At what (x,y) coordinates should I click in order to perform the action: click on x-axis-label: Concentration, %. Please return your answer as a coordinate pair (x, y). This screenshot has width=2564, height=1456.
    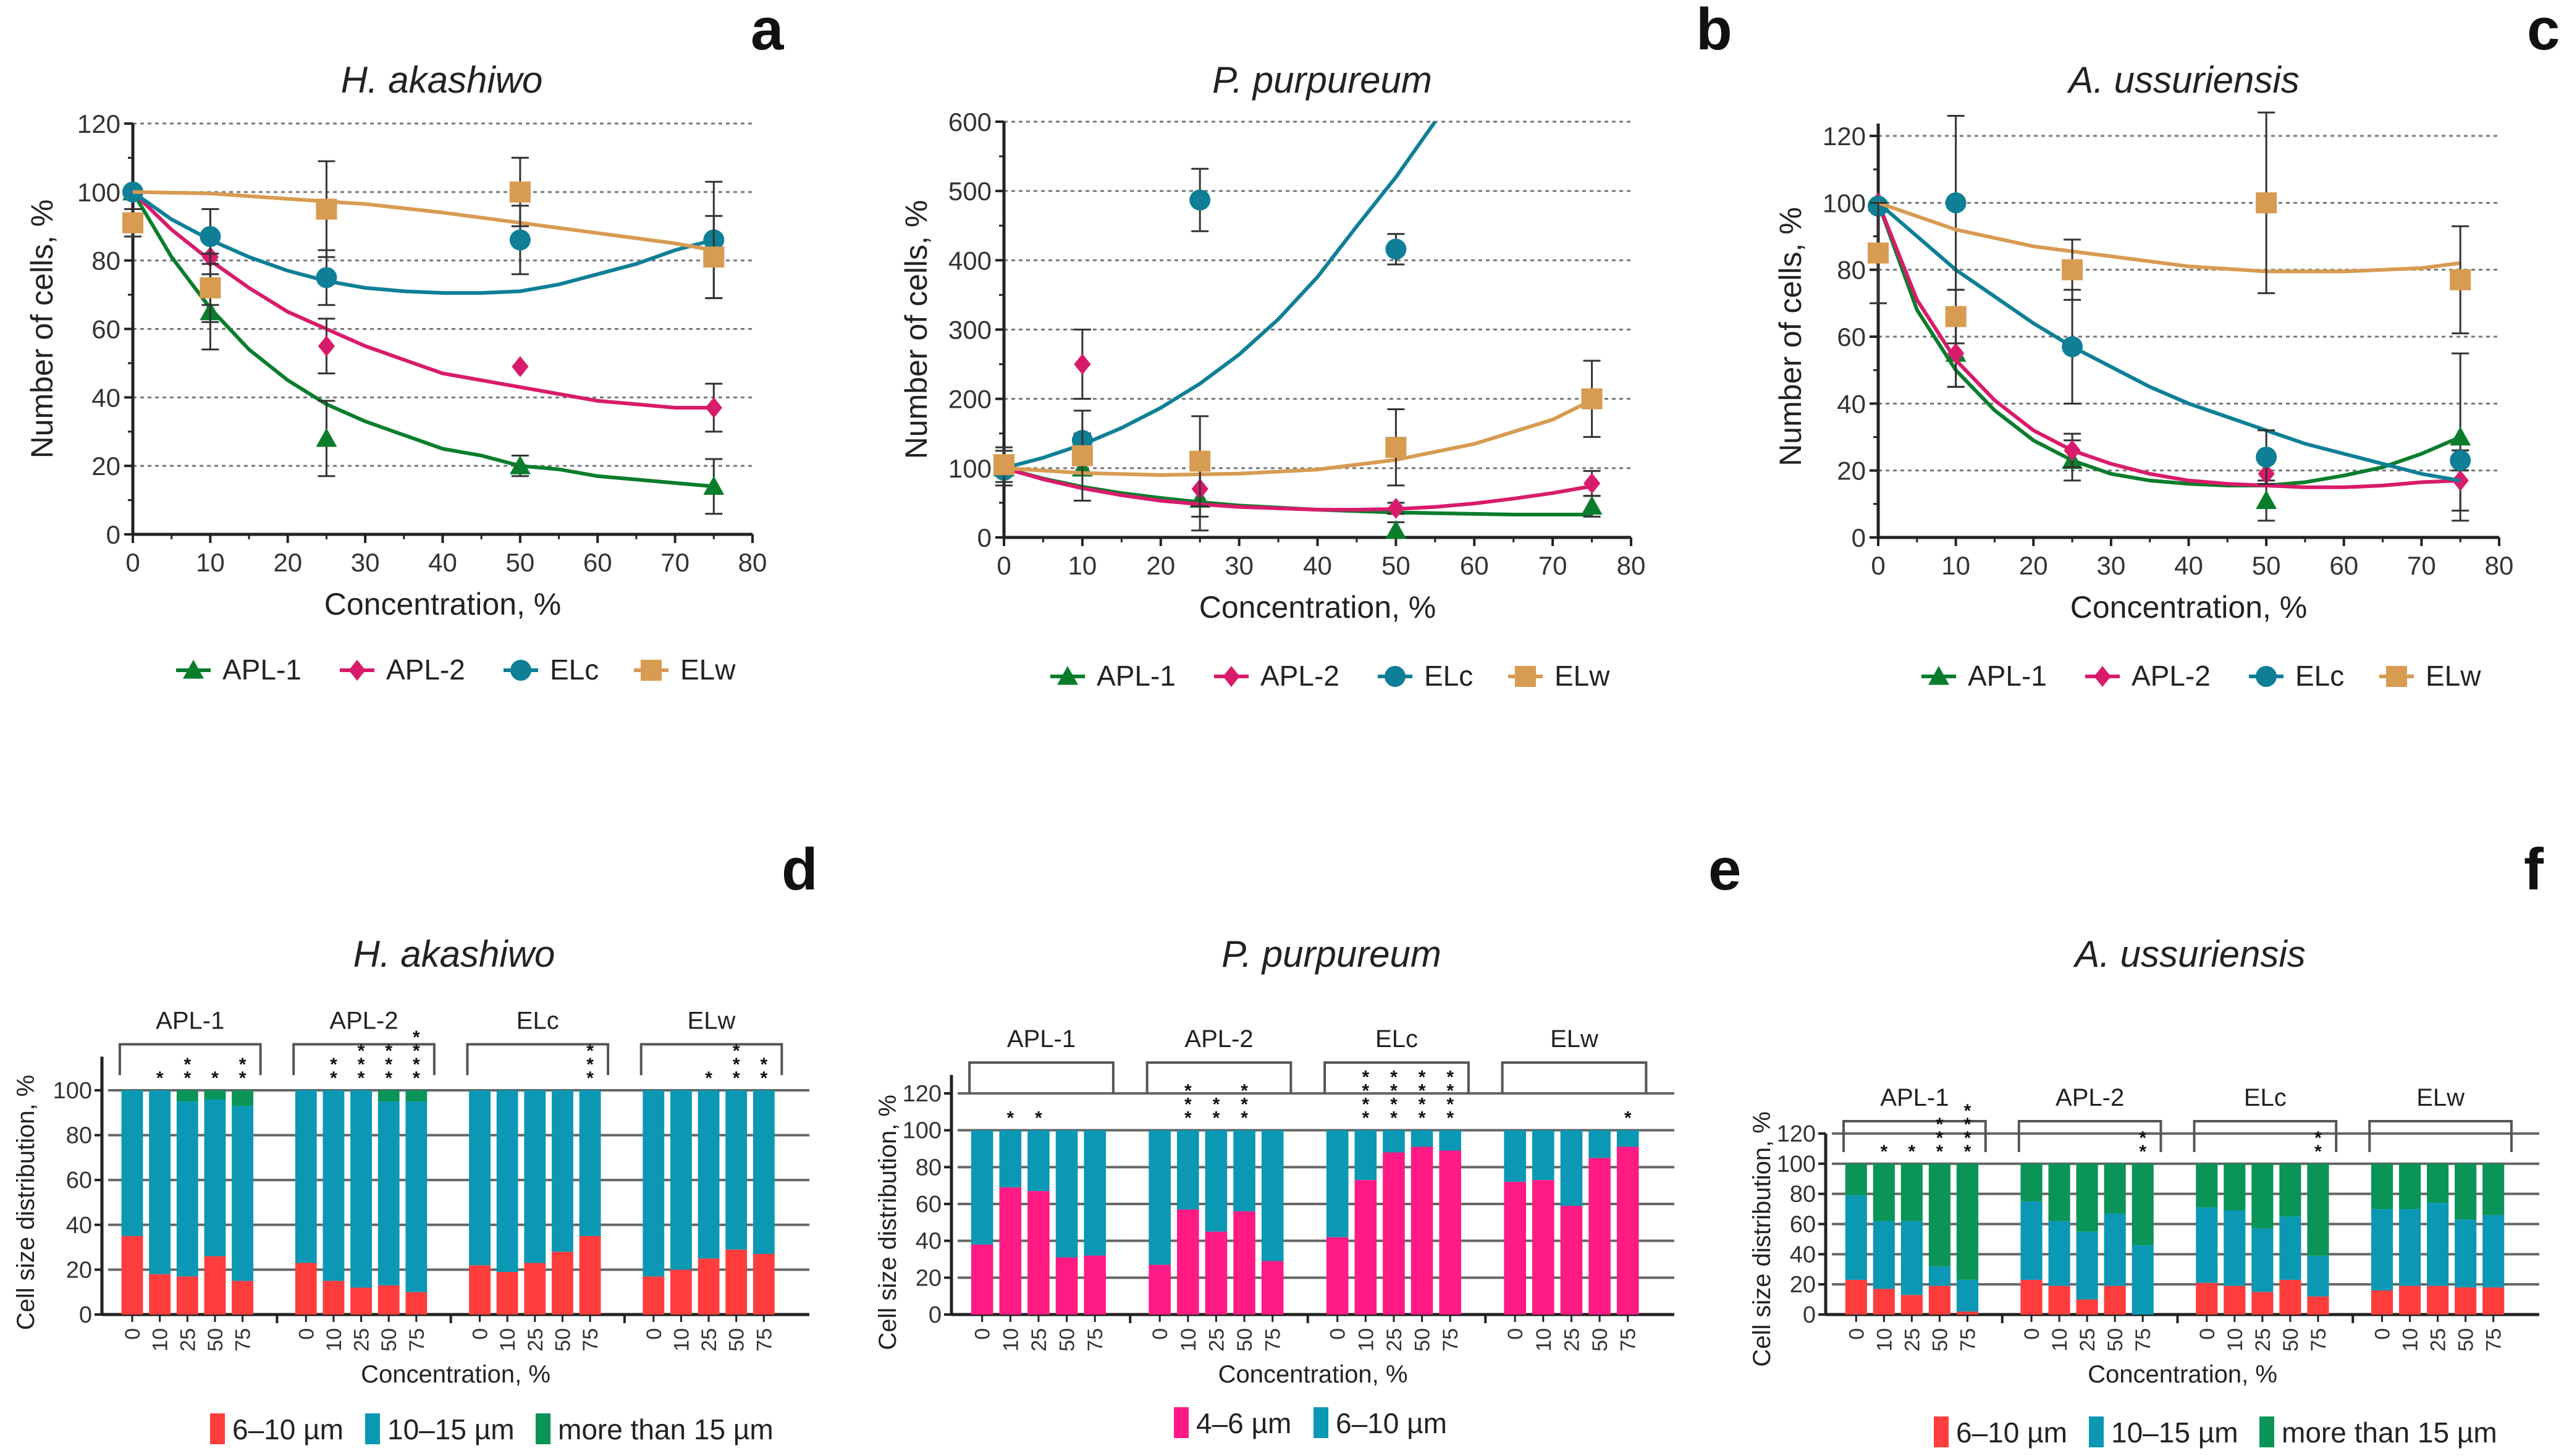
    Looking at the image, I should click on (455, 1374).